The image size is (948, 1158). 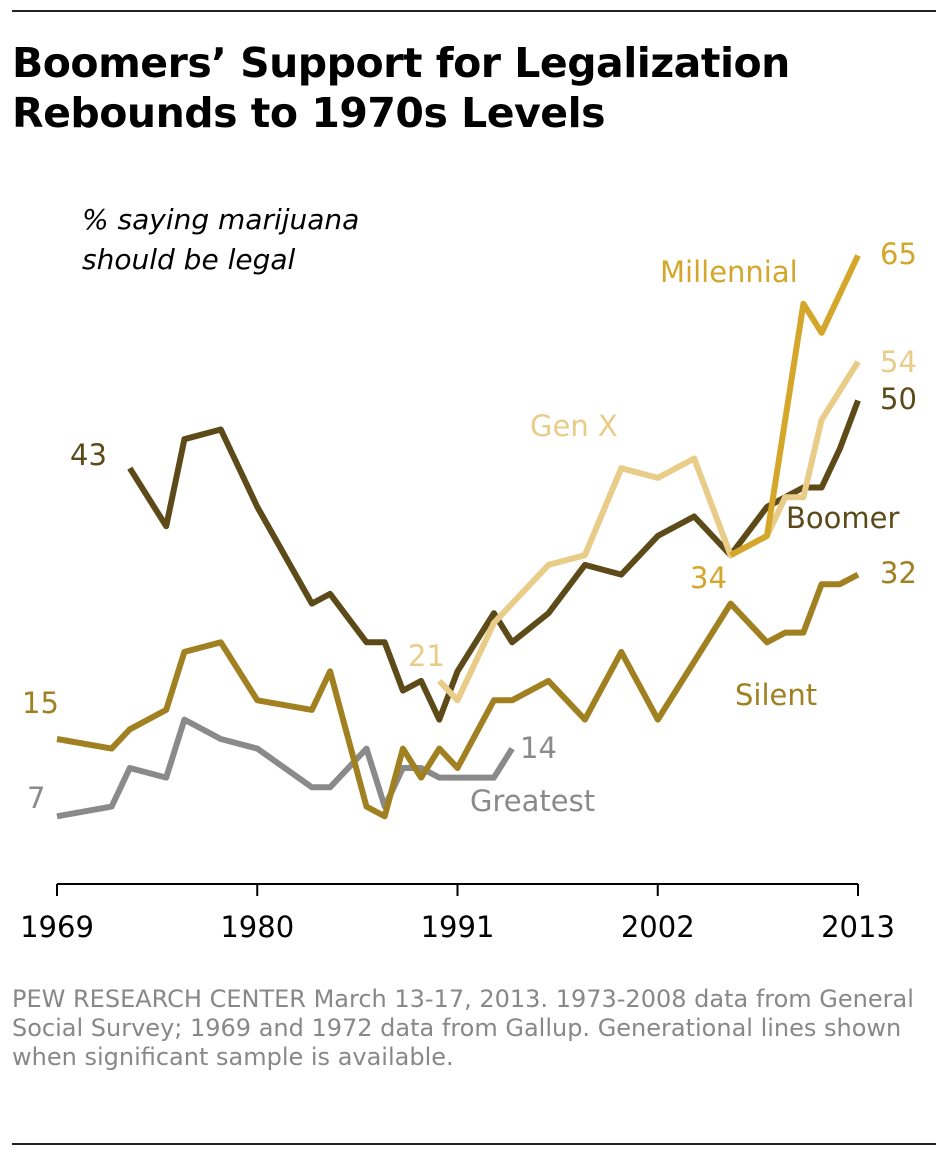 What do you see at coordinates (458, 927) in the screenshot?
I see `x-tick-label-1991: 1991` at bounding box center [458, 927].